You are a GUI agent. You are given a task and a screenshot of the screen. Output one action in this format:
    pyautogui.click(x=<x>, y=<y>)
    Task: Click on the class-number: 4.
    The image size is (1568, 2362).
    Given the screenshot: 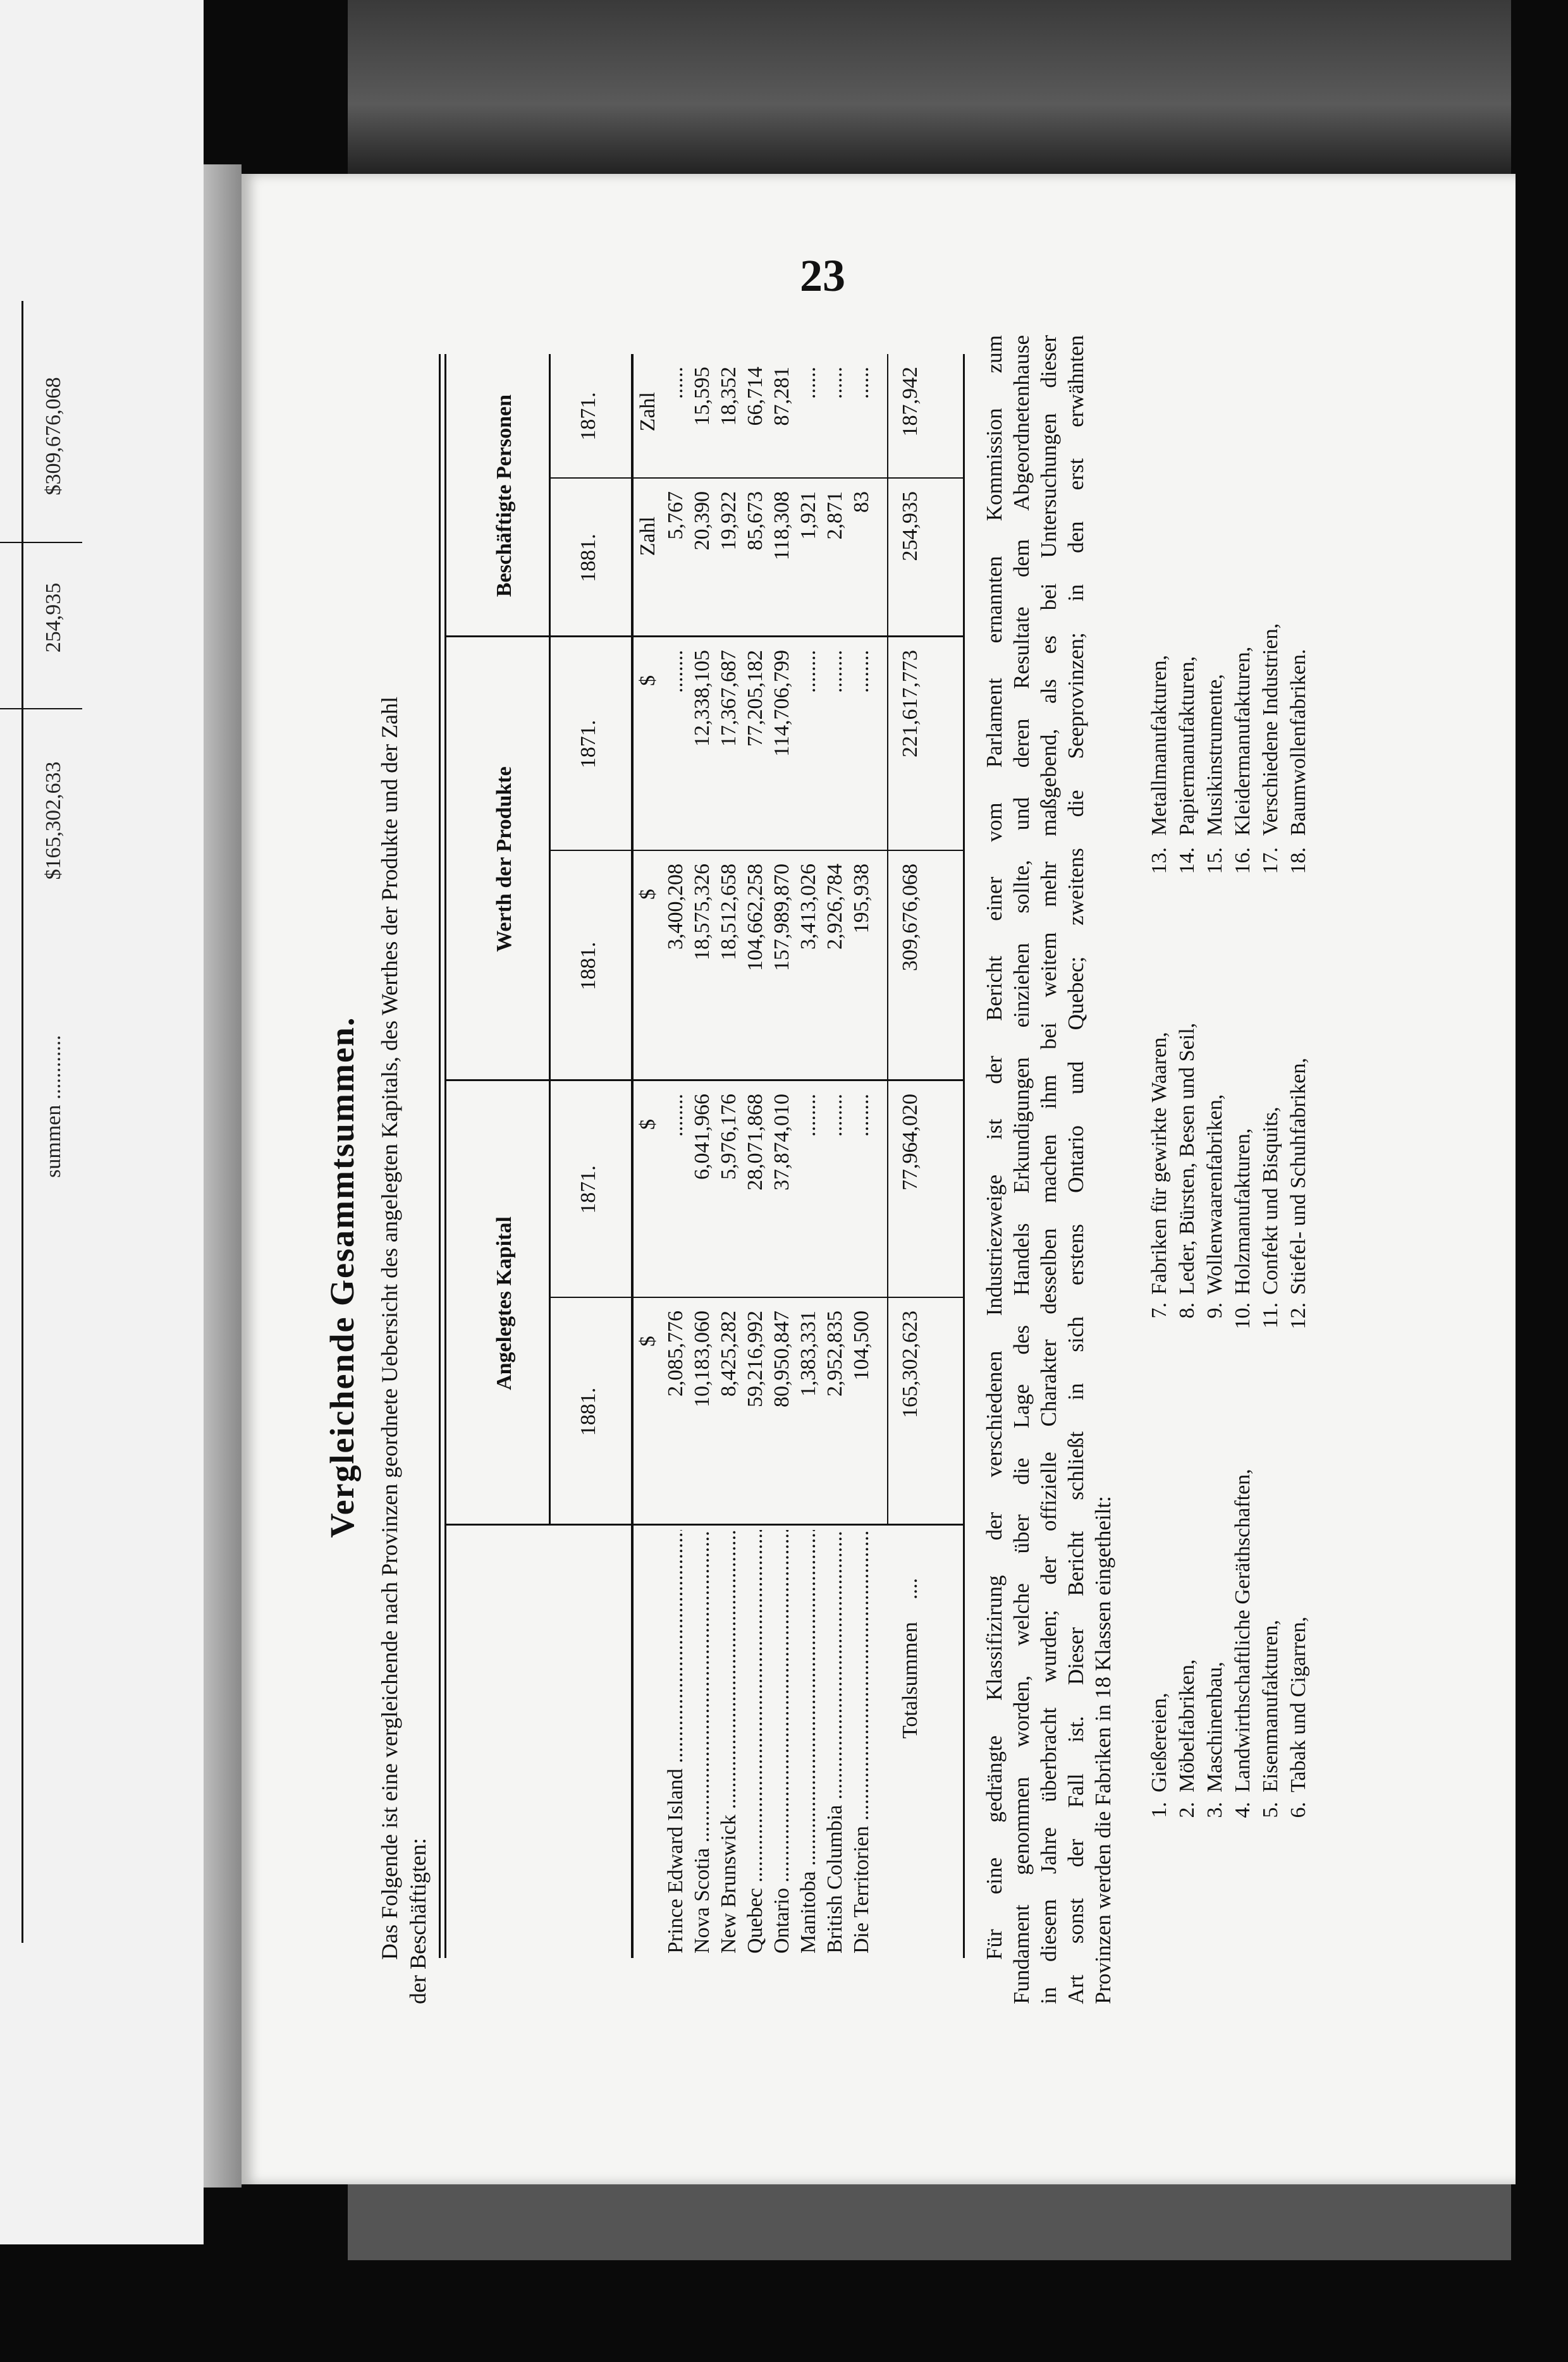 What is the action you would take?
    pyautogui.click(x=1242, y=1810)
    